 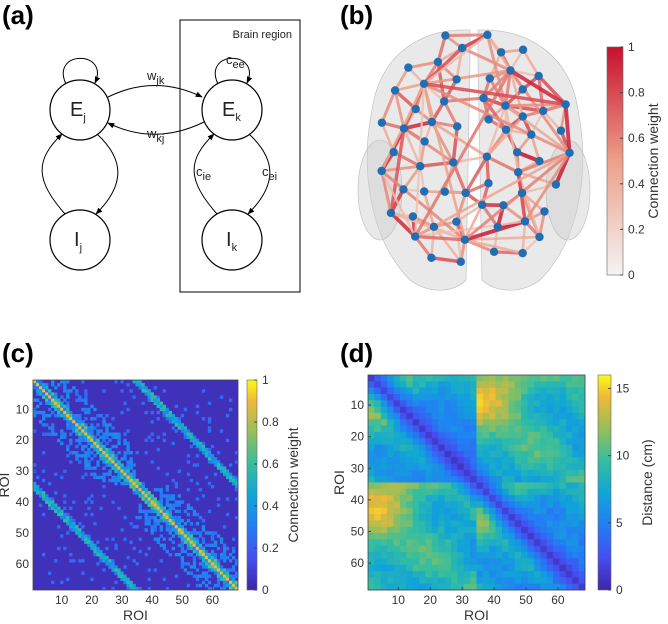 What do you see at coordinates (502, 238) in the screenshot?
I see `connection` at bounding box center [502, 238].